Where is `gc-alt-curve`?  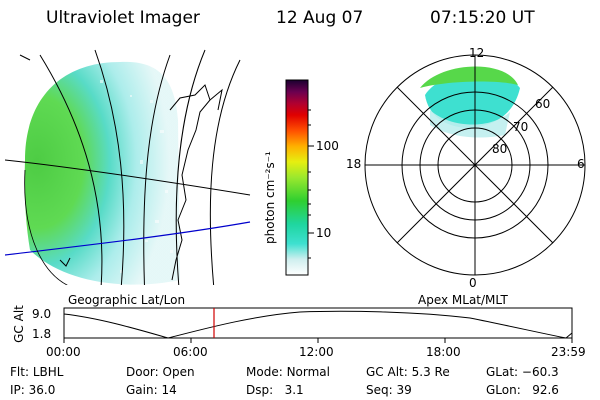 gc-alt-curve is located at coordinates (318, 324).